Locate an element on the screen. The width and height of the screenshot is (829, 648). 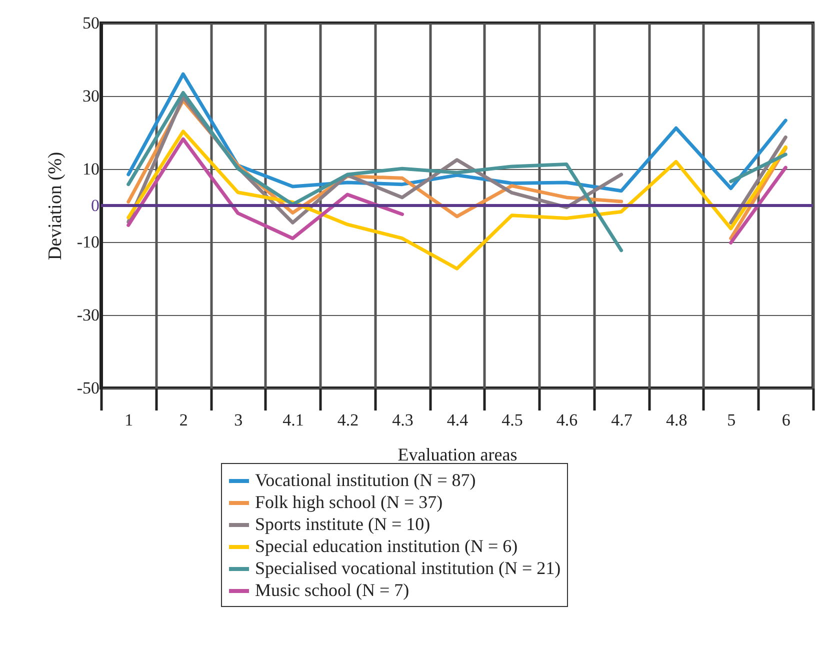
legend-label: Vocational institution (N = 87) is located at coordinates (365, 480).